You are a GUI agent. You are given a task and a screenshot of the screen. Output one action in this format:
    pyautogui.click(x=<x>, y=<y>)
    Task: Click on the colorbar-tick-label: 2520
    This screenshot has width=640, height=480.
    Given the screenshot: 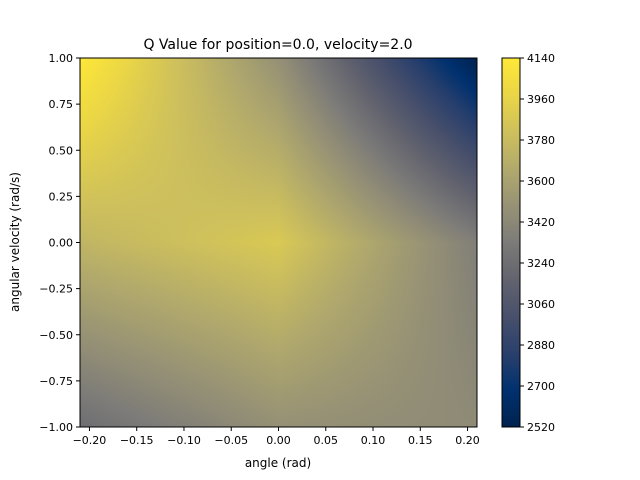 What is the action you would take?
    pyautogui.click(x=541, y=427)
    